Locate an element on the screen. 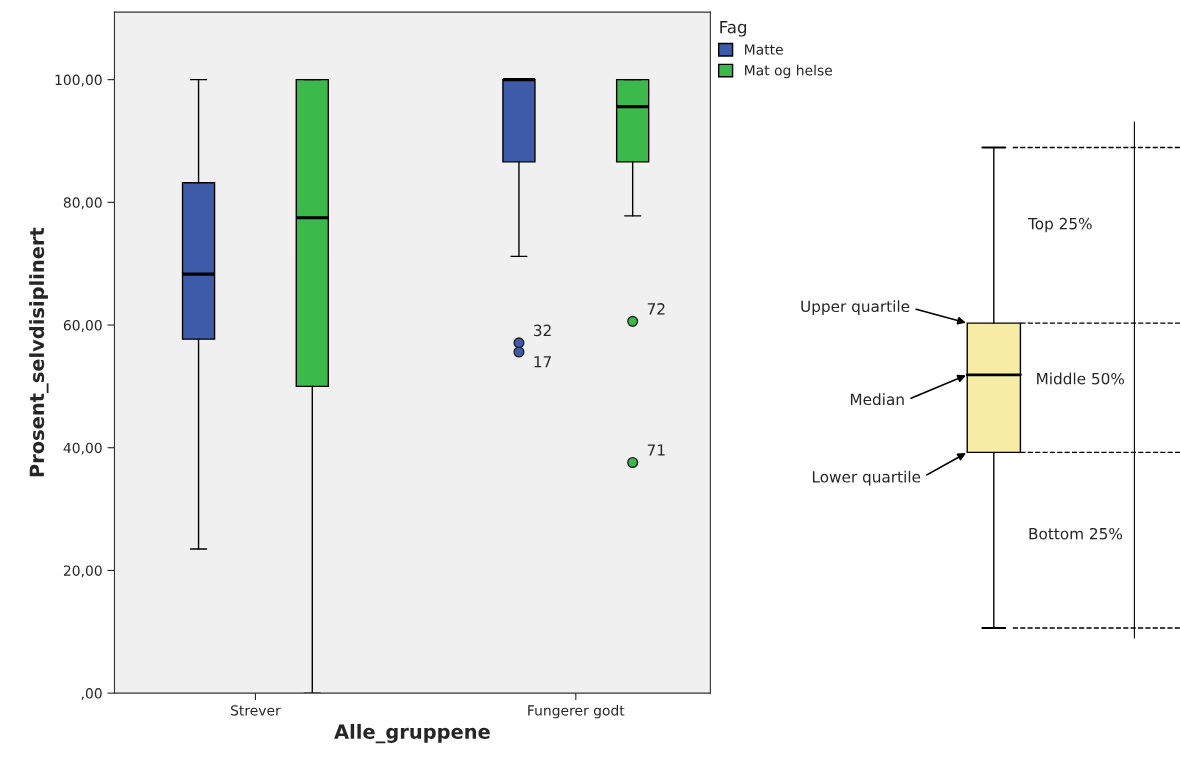  annotation: 32 is located at coordinates (542, 330).